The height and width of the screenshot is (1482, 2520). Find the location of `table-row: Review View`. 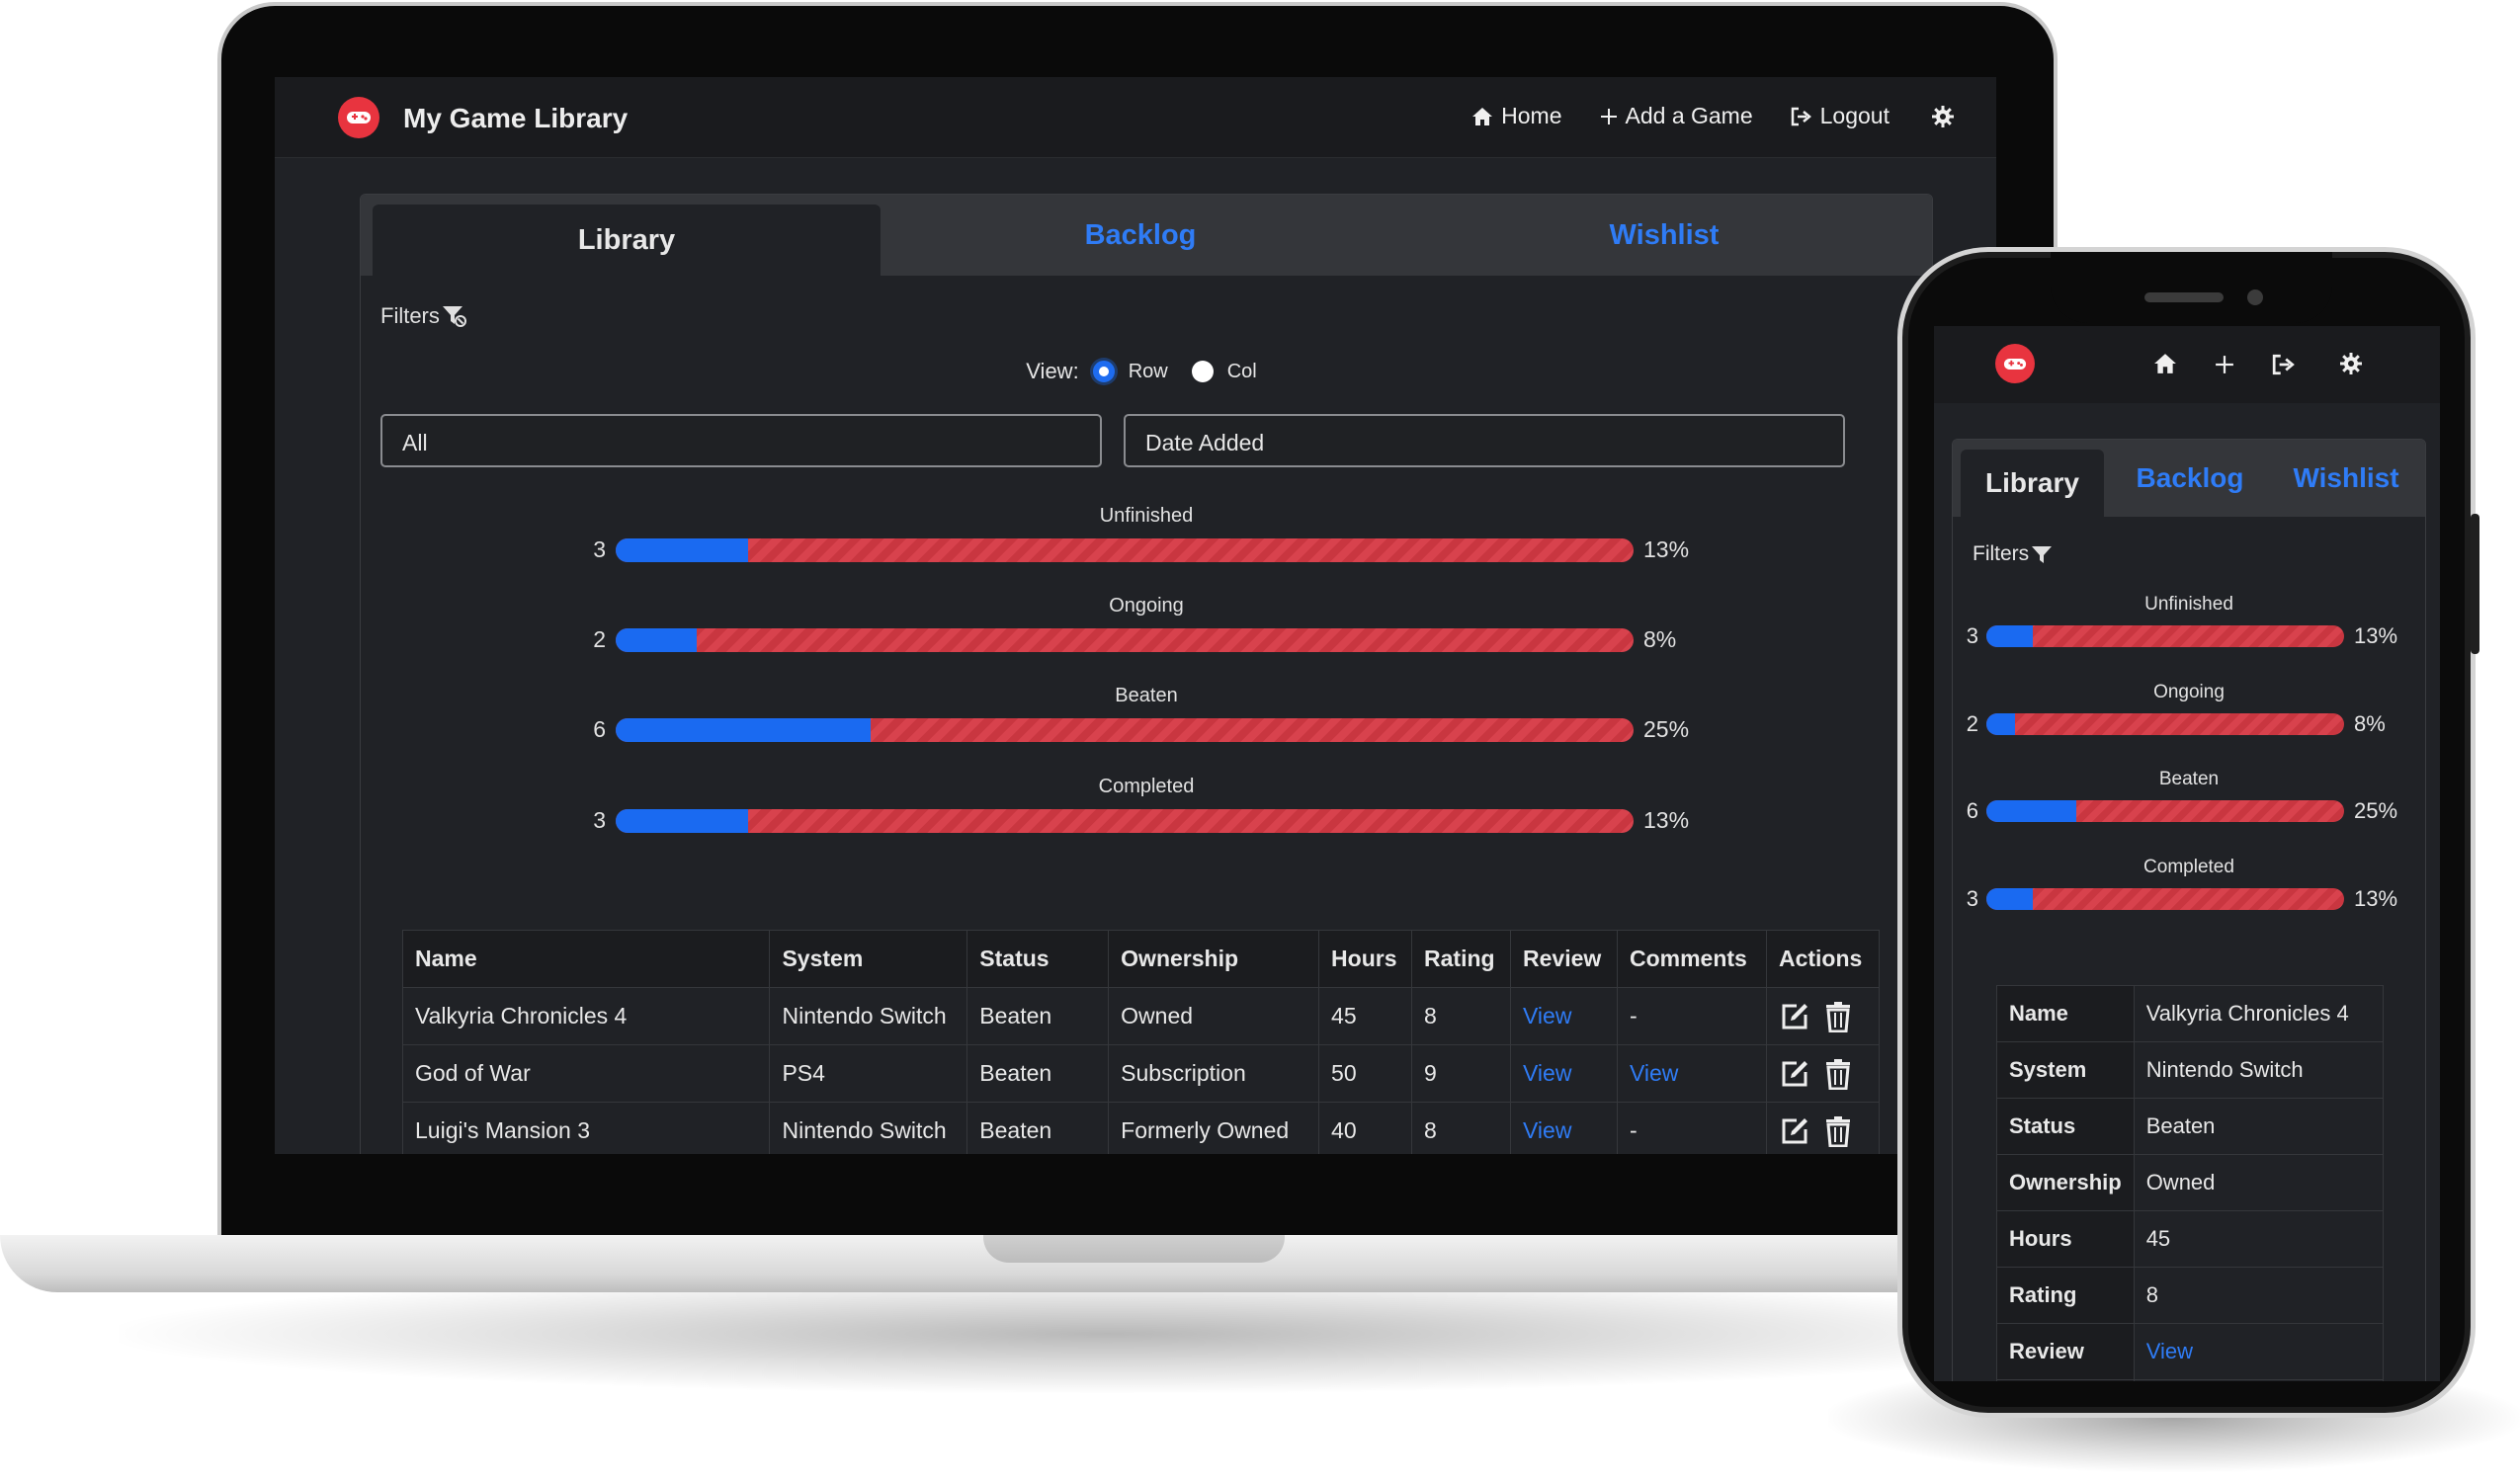

table-row: Review View is located at coordinates (2190, 1351).